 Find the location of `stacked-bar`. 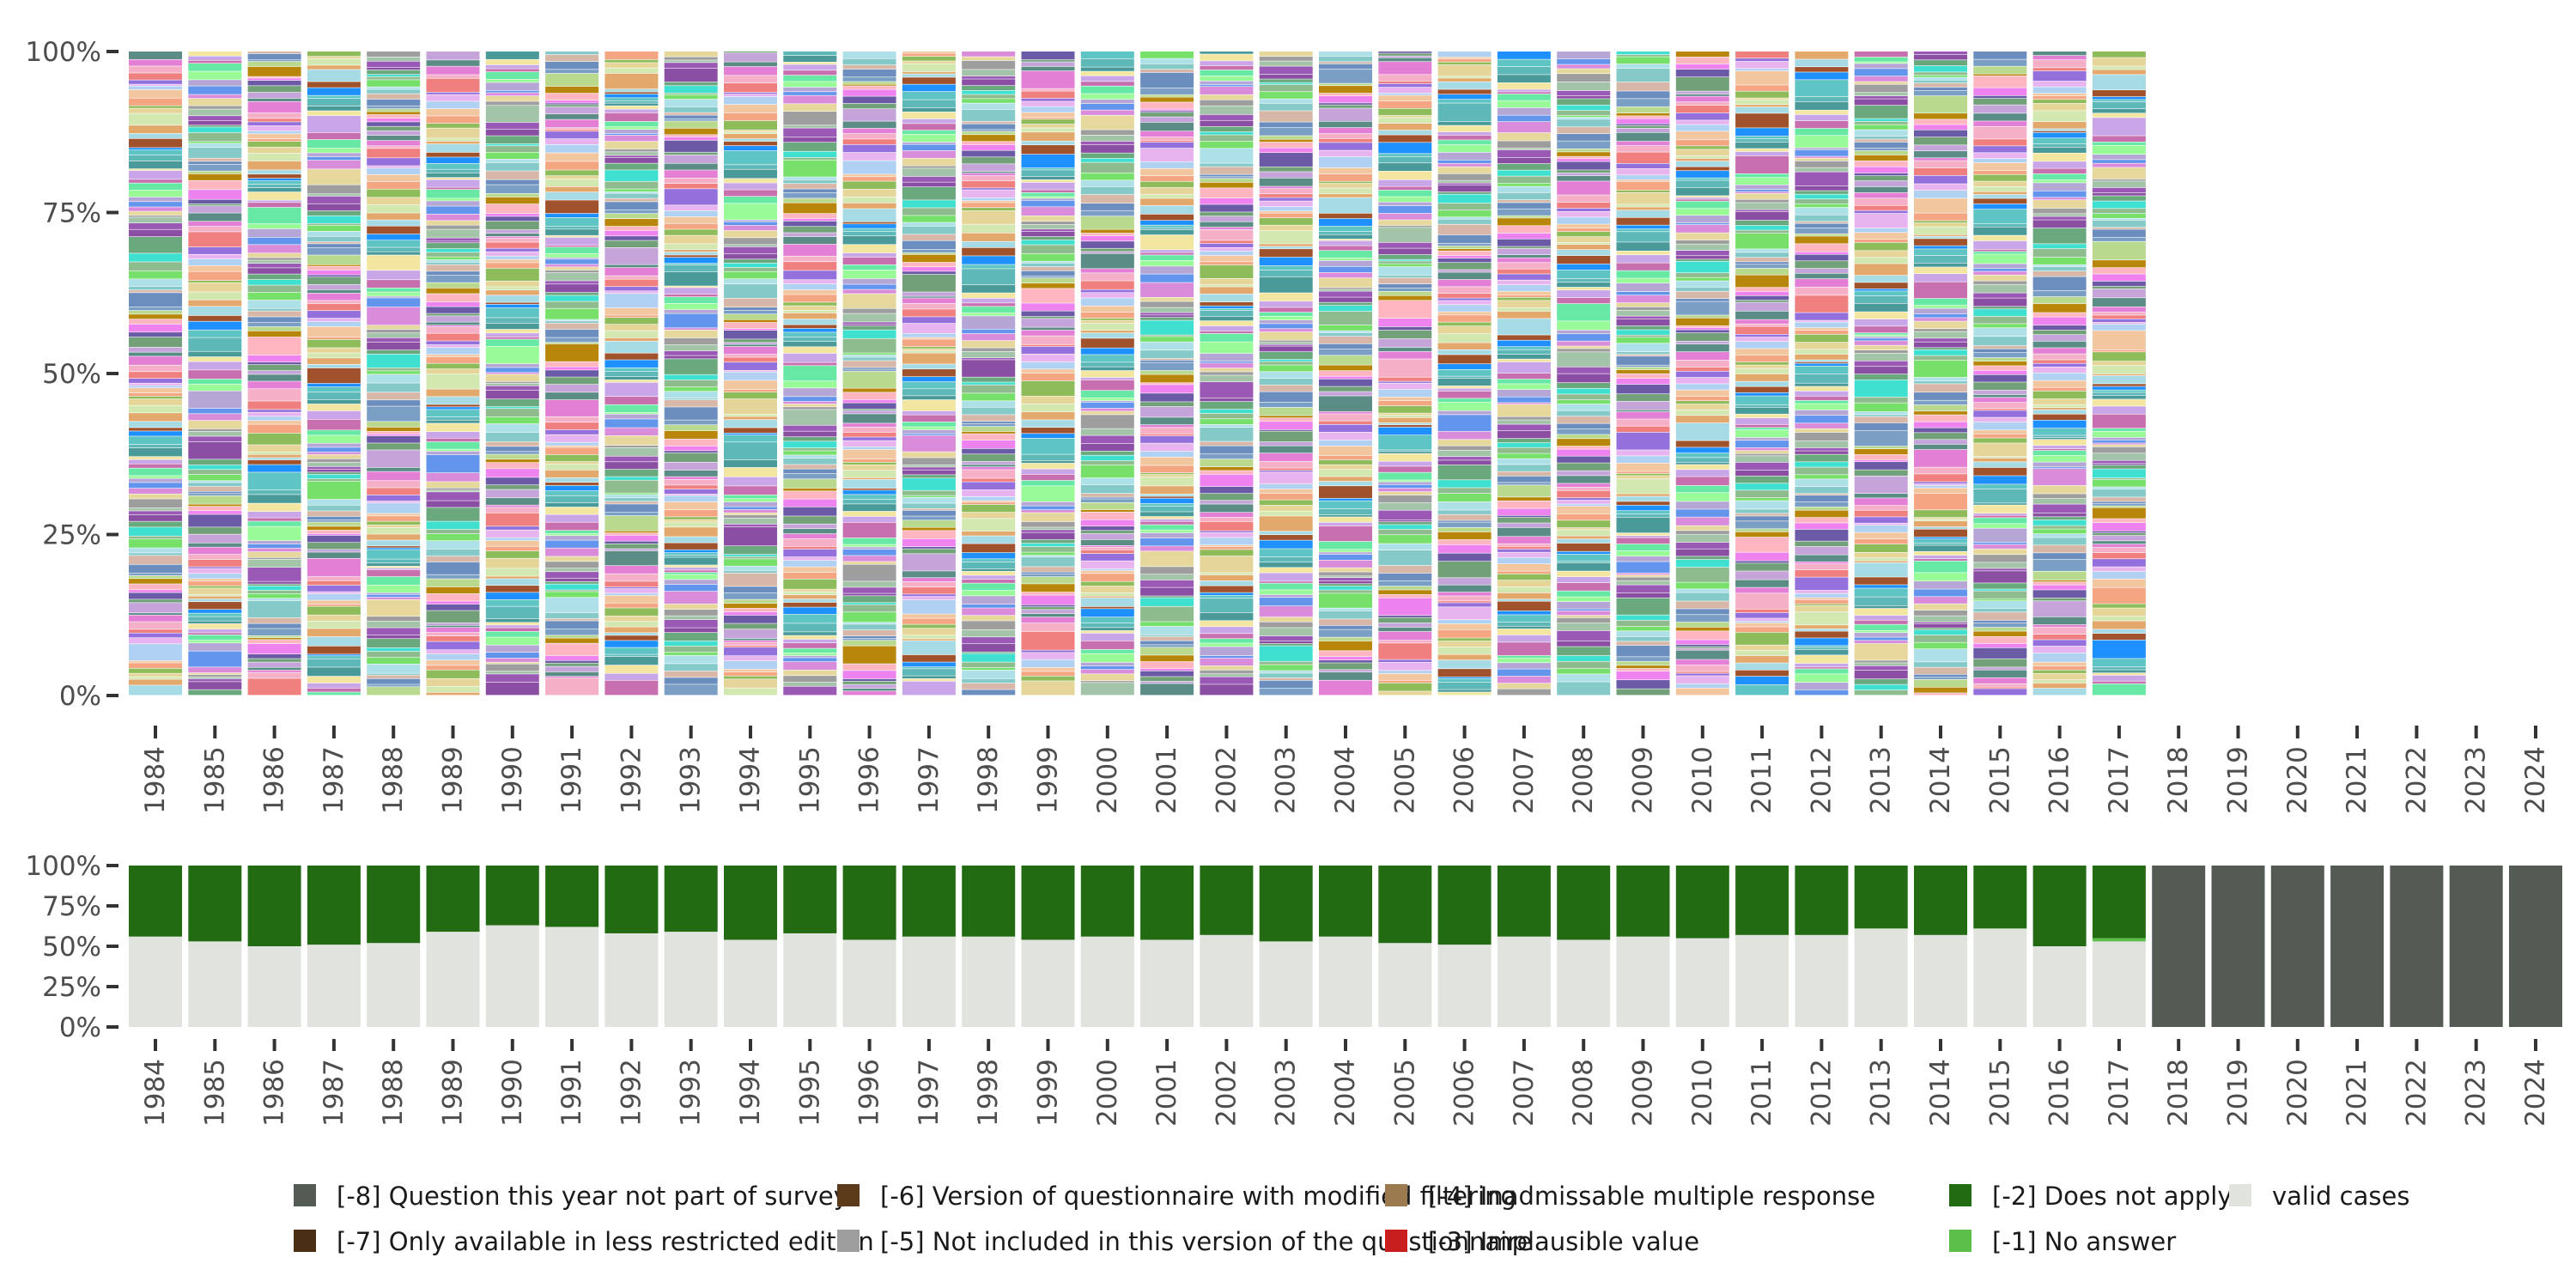

stacked-bar is located at coordinates (1107, 947).